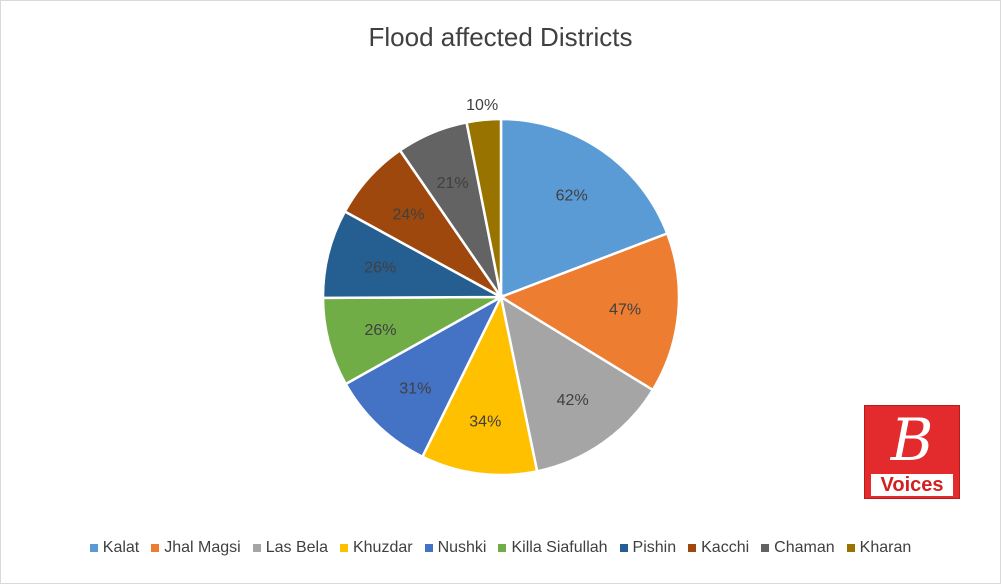 This screenshot has height=584, width=1001. Describe the element at coordinates (912, 440) in the screenshot. I see `logo-letter: B` at that location.